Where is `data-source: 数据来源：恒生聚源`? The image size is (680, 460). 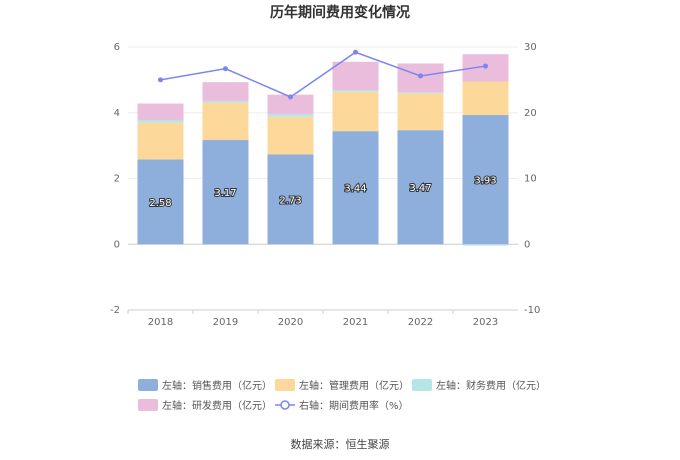 data-source: 数据来源：恒生聚源 is located at coordinates (340, 444).